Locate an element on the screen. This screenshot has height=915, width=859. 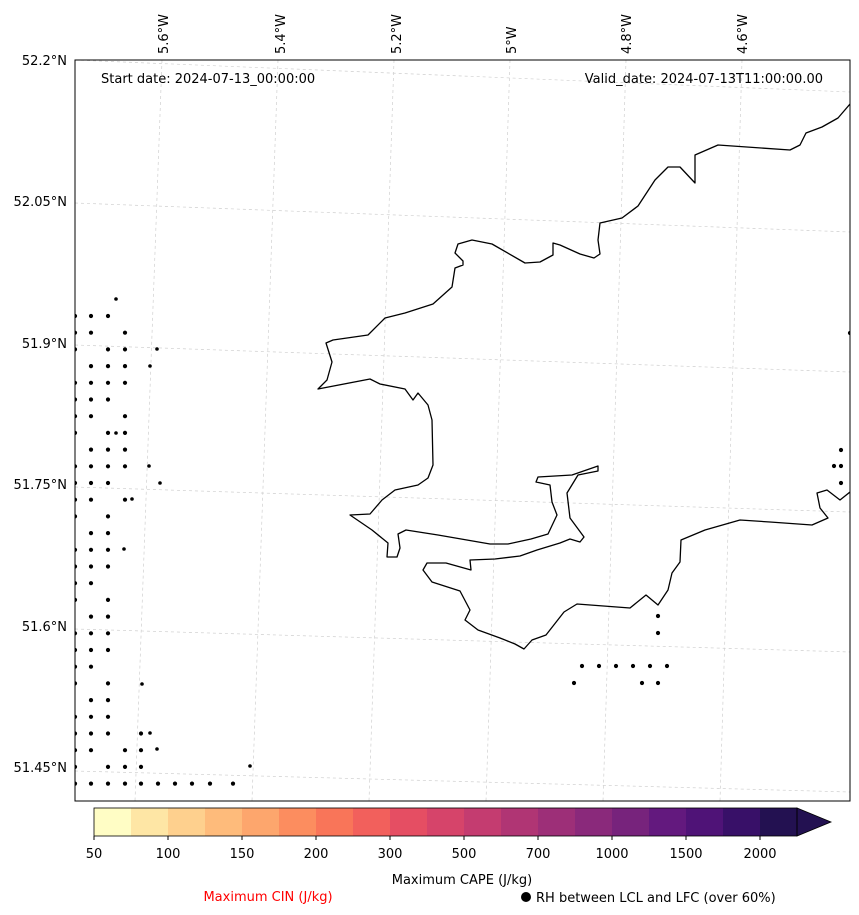
lon-tick-label: 5.4°W is located at coordinates (281, 34).